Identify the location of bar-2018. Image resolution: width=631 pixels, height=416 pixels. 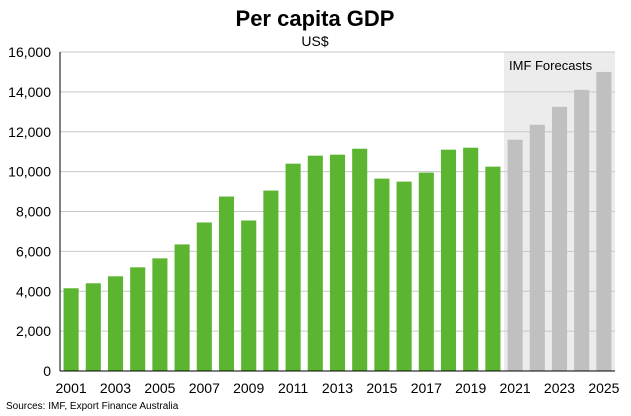
(448, 260).